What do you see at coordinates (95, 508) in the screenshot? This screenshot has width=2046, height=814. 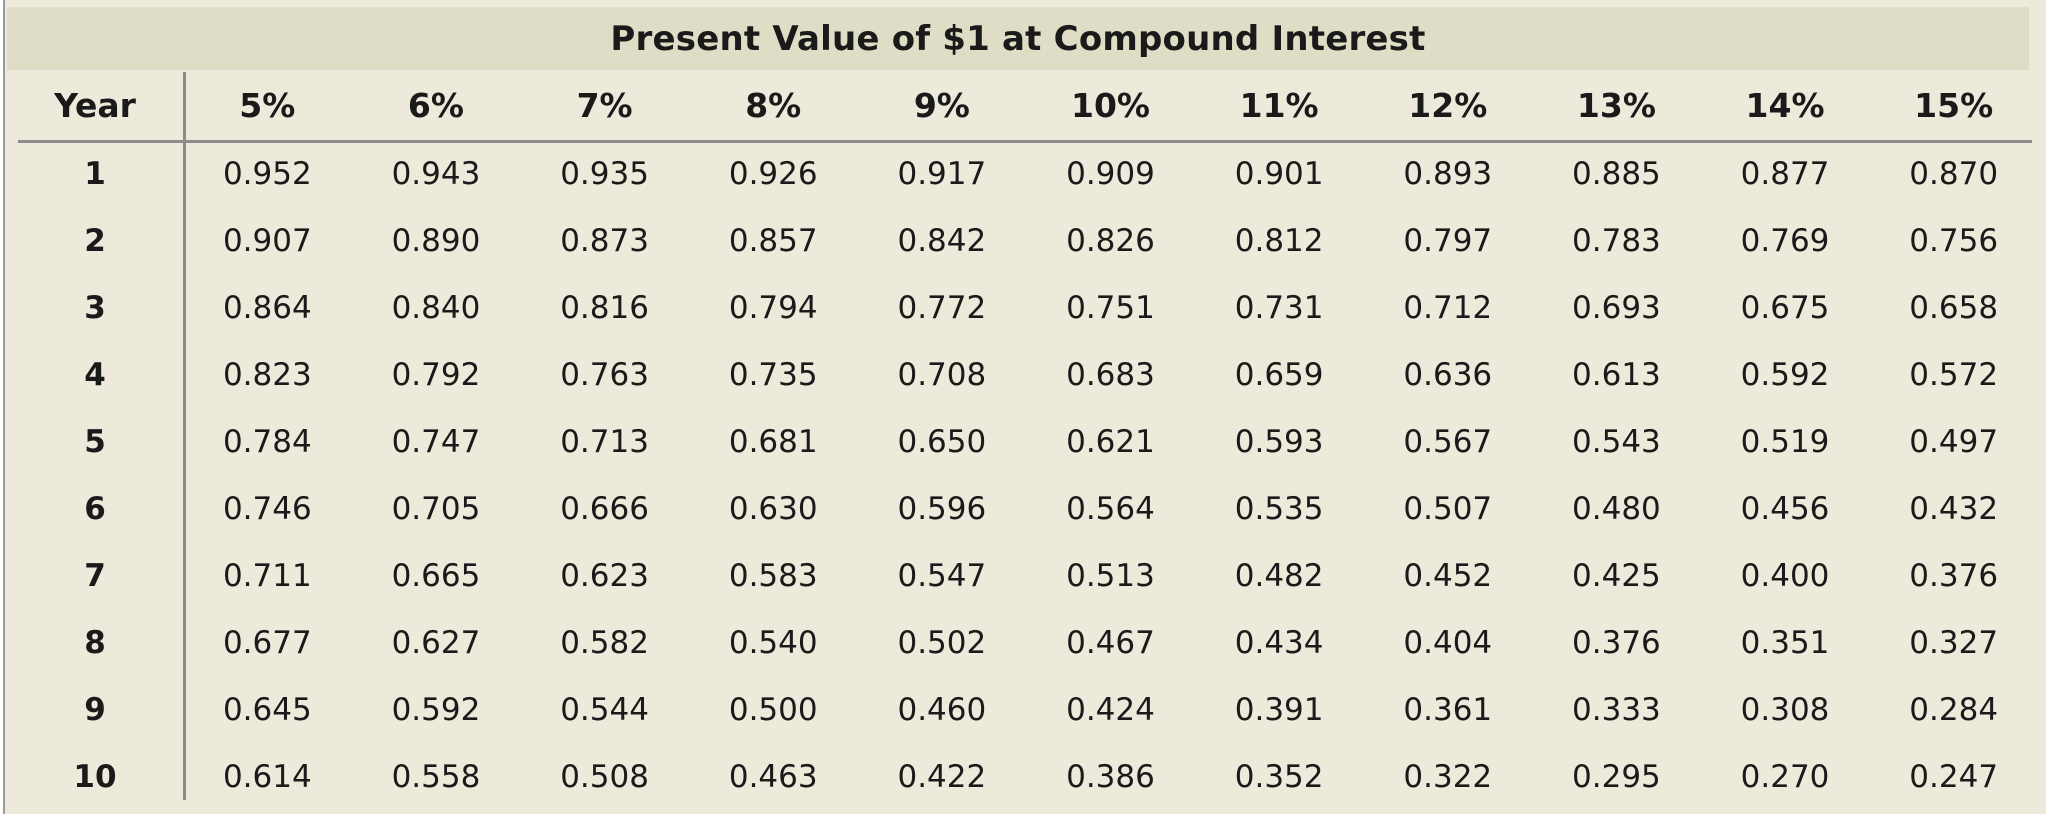 I see `year-cell: 6` at bounding box center [95, 508].